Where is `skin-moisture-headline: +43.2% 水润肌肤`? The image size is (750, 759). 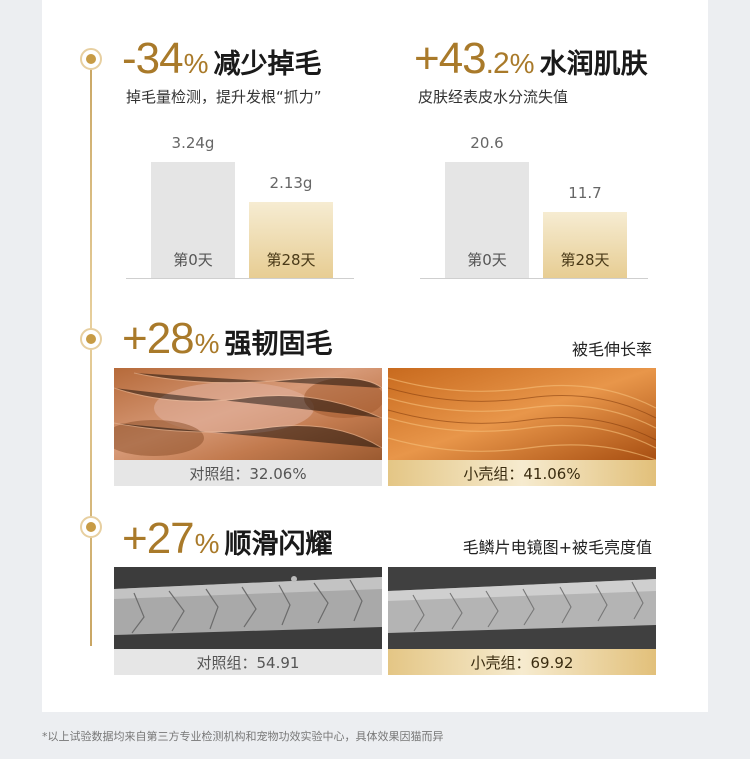
skin-moisture-headline: +43.2% 水润肌肤 is located at coordinates (531, 59).